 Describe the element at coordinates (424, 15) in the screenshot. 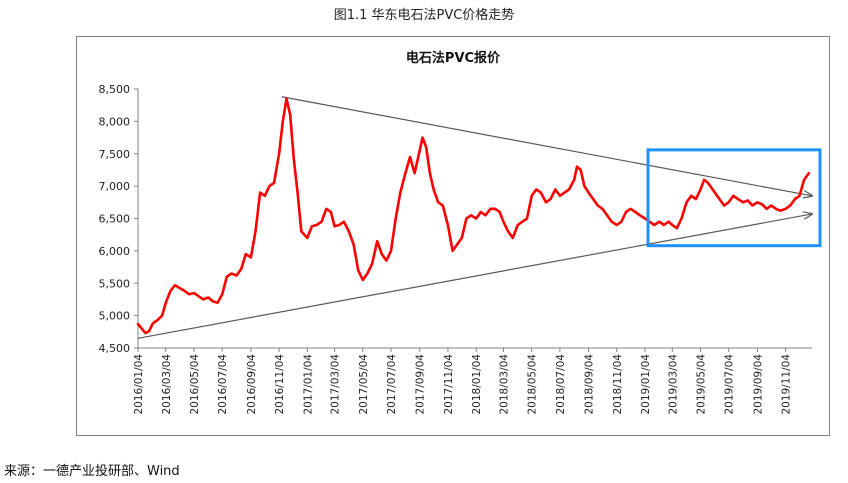

I see `figure-caption: 图1.1 华东电石法PVC价格走势` at that location.